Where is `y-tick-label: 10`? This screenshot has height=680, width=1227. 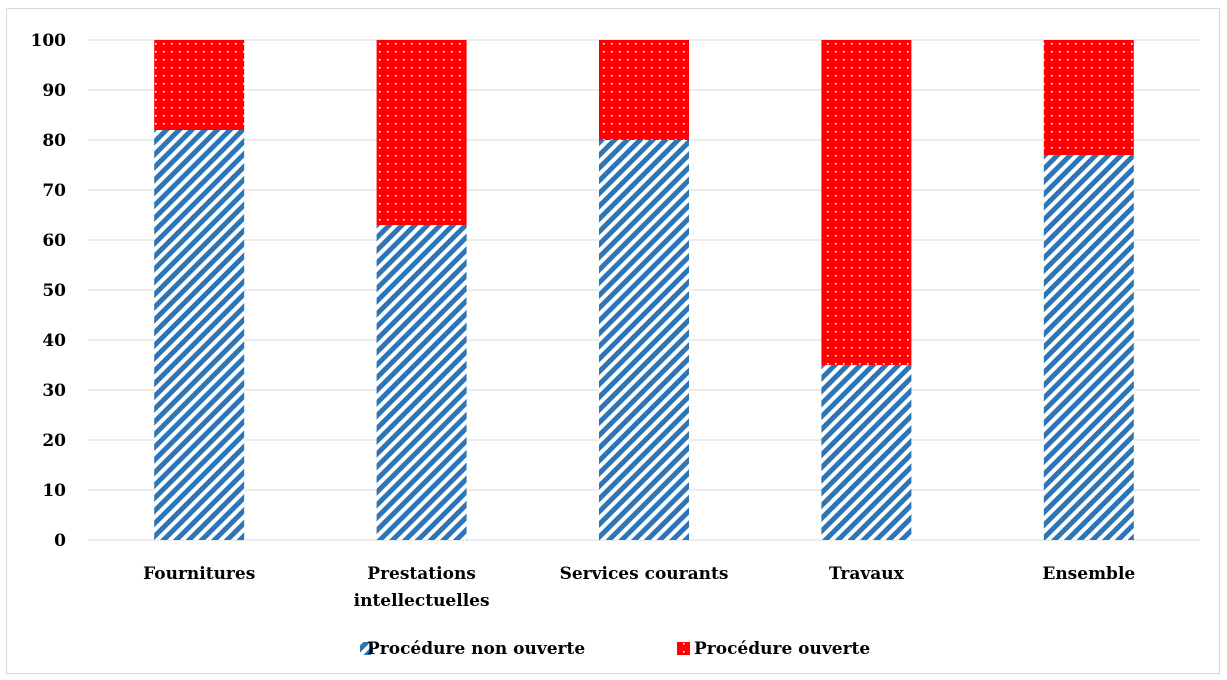
y-tick-label: 10 is located at coordinates (54, 491).